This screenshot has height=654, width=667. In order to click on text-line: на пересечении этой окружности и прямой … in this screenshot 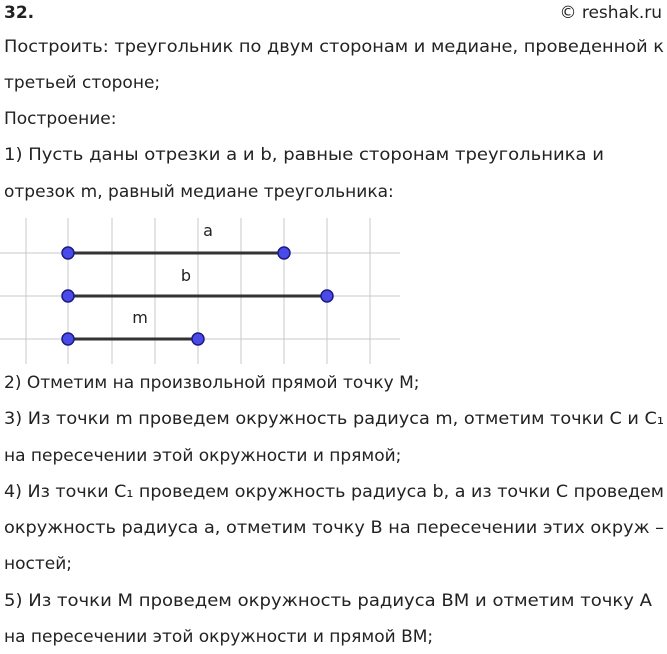, I will do `click(218, 637)`.